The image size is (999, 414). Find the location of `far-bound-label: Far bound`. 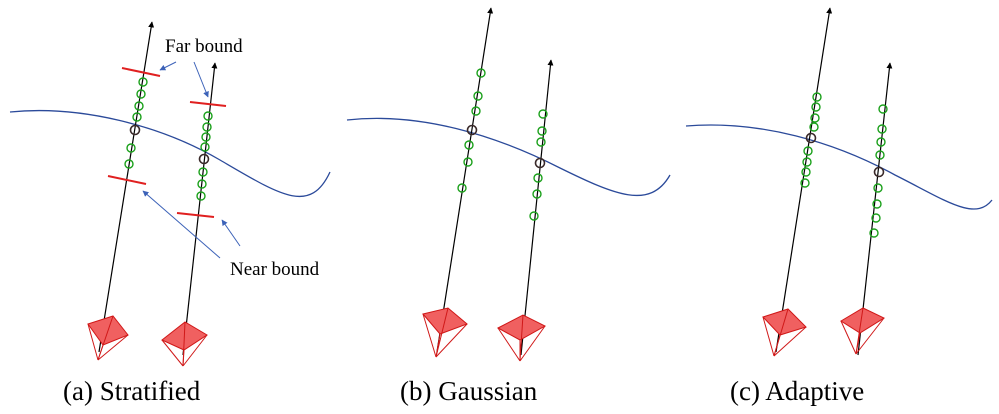

far-bound-label: Far bound is located at coordinates (204, 46).